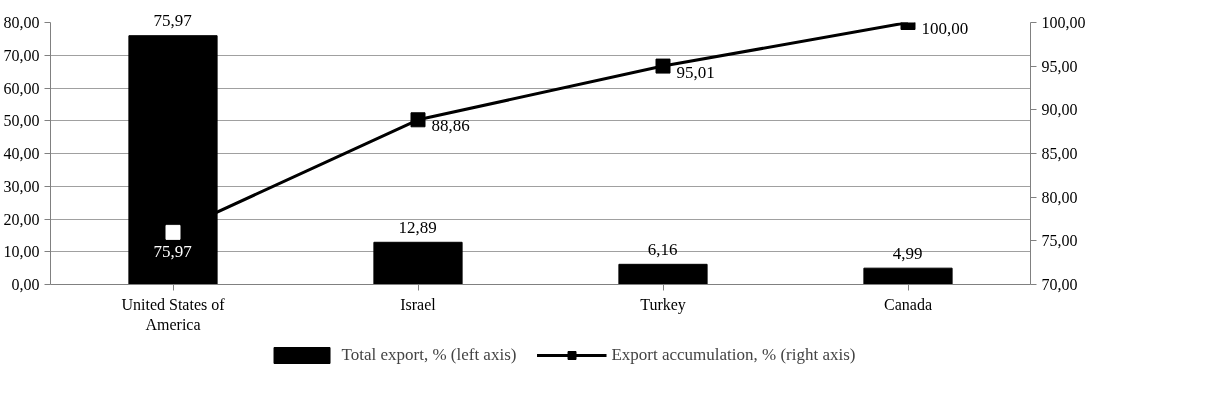 Image resolution: width=1208 pixels, height=412 pixels. What do you see at coordinates (908, 304) in the screenshot?
I see `x-tick-label: Canada` at bounding box center [908, 304].